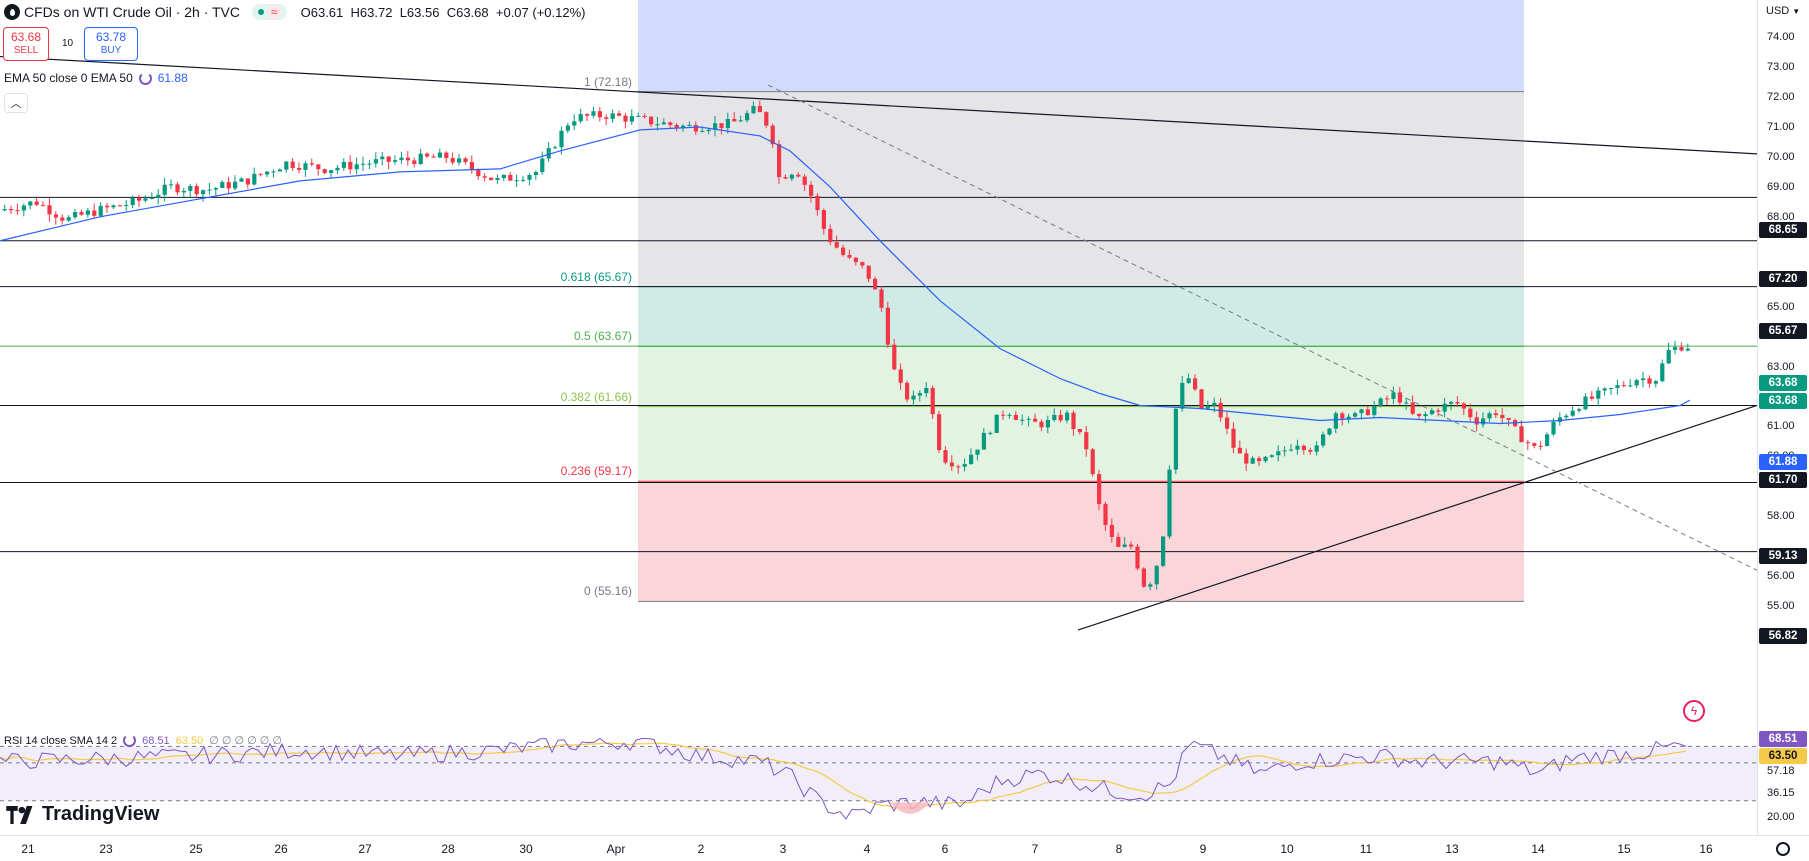 Image resolution: width=1809 pixels, height=861 pixels. What do you see at coordinates (423, 12) in the screenshot?
I see `low-value: 63.56` at bounding box center [423, 12].